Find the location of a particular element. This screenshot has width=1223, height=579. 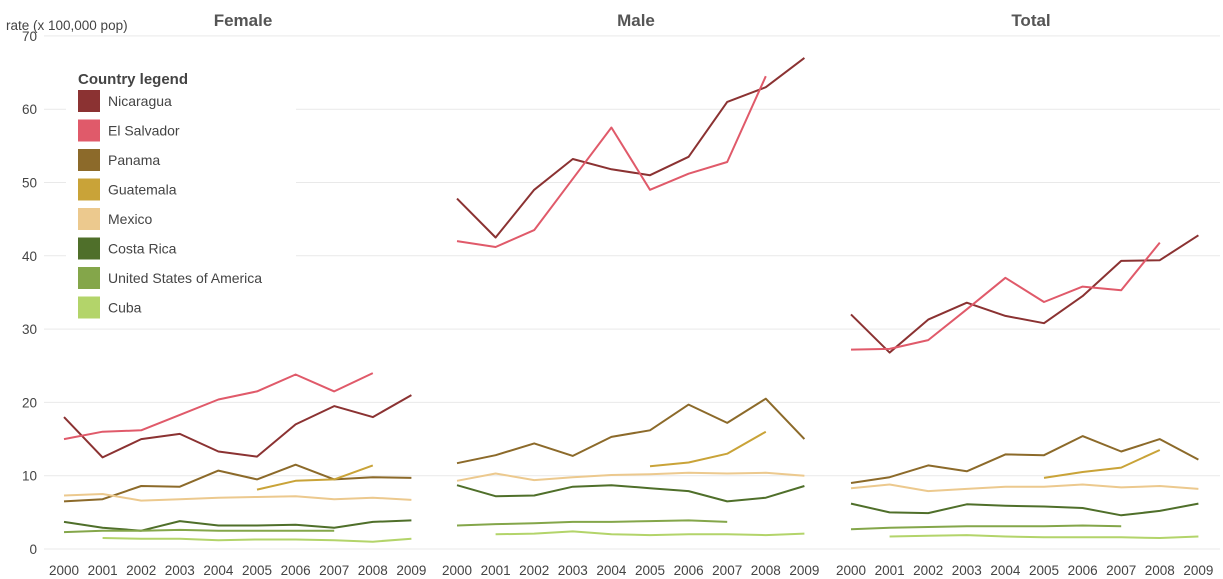

y-tick-label: 10 is located at coordinates (29, 476).